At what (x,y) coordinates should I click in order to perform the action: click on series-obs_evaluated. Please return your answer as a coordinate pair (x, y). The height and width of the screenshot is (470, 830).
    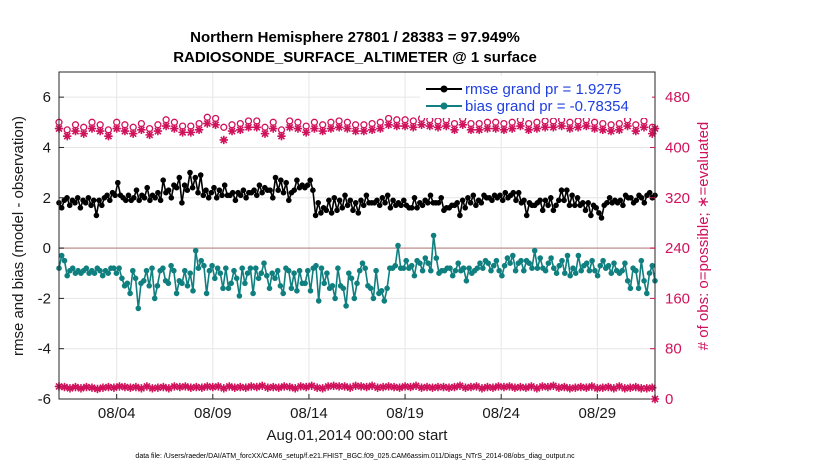
    Looking at the image, I should click on (357, 132).